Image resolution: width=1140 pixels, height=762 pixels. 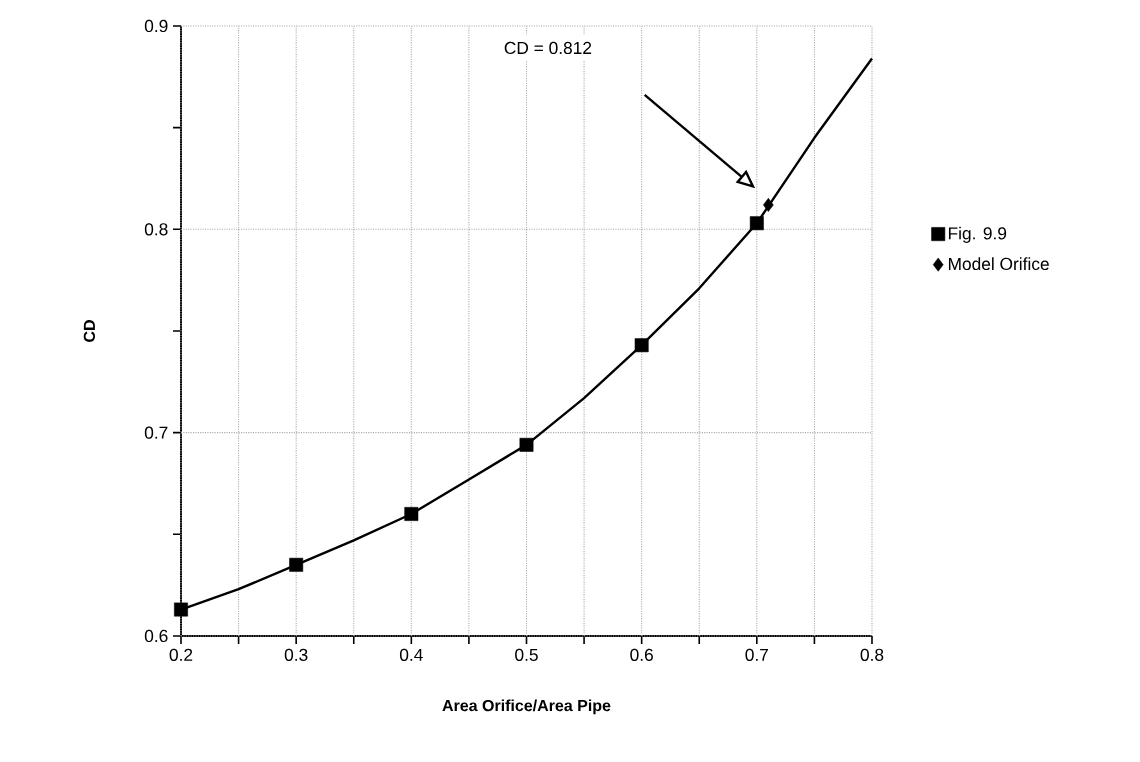 I want to click on y-tick-label: 0.6, so click(x=156, y=636).